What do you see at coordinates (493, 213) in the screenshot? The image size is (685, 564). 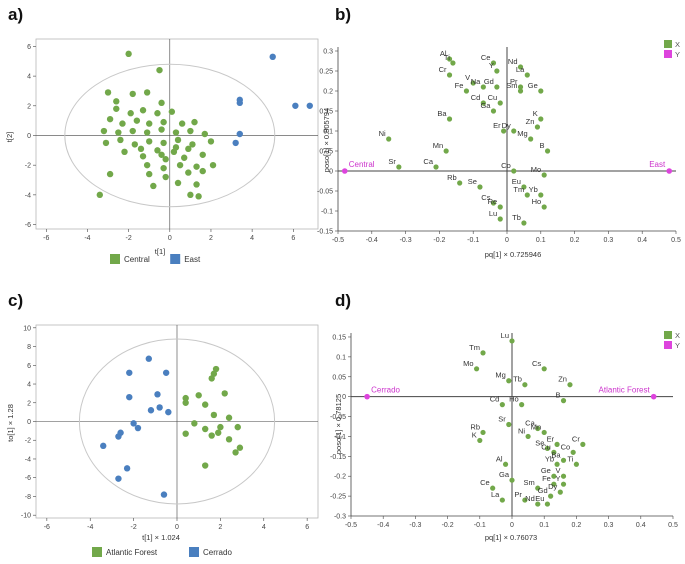 I see `variable-label: Lu` at bounding box center [493, 213].